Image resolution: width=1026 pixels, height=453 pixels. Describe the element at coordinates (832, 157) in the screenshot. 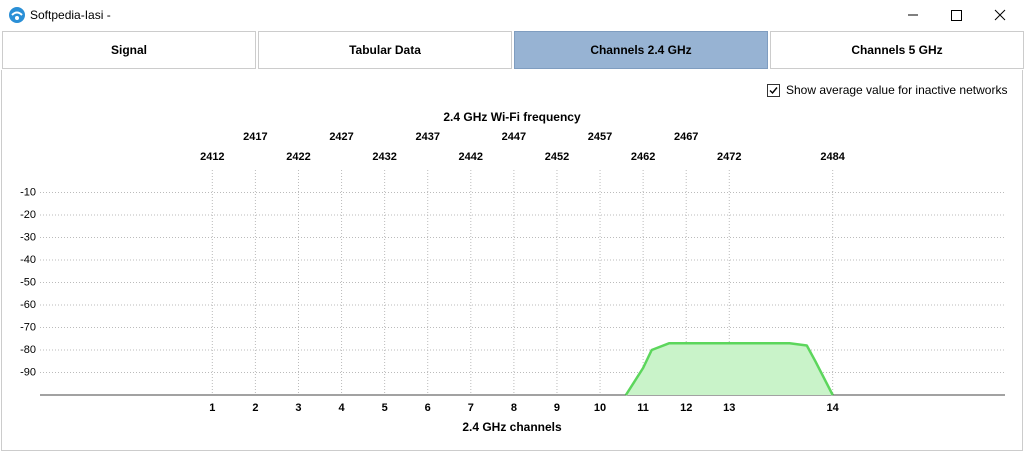

I see `frequency-label: 2484` at that location.